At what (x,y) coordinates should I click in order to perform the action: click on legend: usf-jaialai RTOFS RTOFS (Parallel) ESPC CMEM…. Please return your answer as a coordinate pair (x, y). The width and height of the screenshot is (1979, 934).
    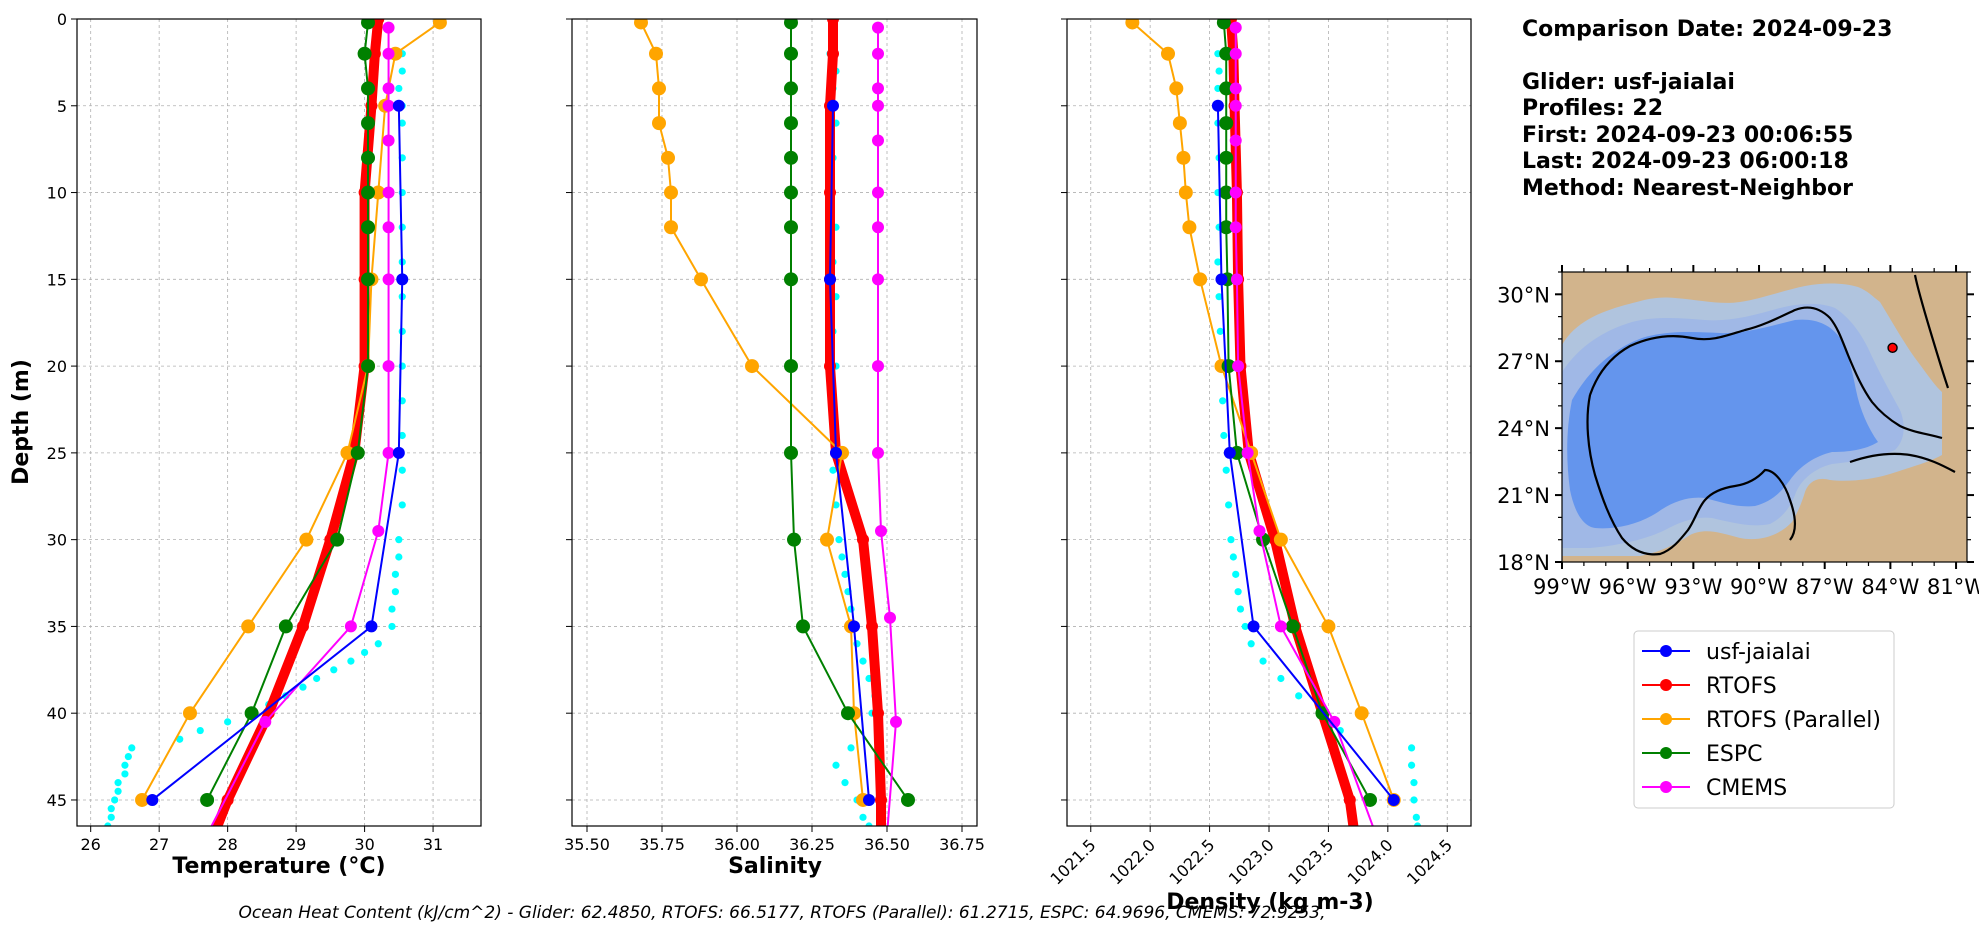
    Looking at the image, I should click on (1764, 719).